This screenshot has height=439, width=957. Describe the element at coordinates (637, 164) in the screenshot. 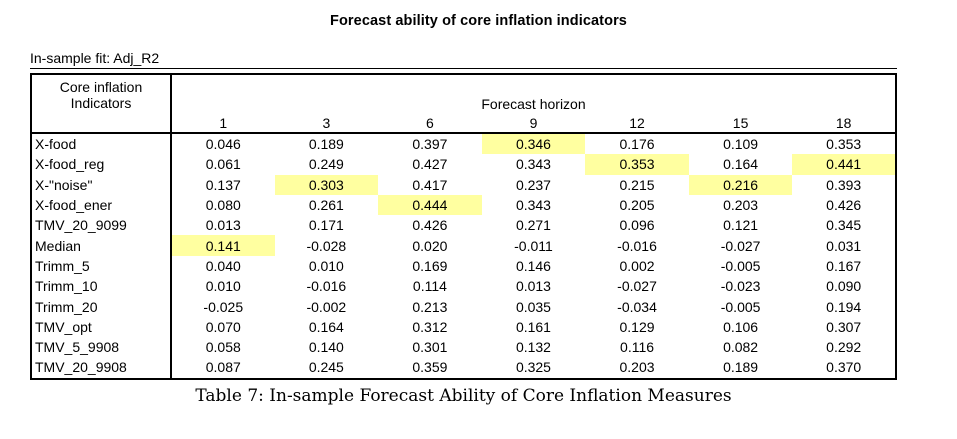

I see `value-cell-highlighted: 0.353` at that location.